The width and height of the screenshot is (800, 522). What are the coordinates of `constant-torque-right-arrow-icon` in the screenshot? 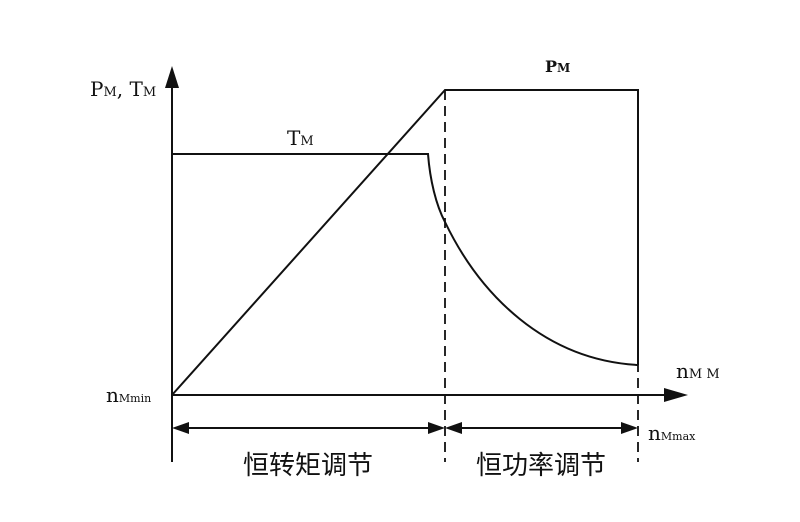 It's located at (436, 428).